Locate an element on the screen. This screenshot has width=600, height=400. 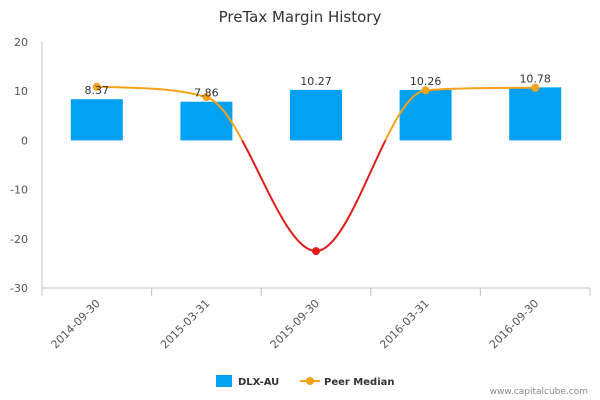
data-labels: 8.37 7.86 10.27 10.26 10.78 is located at coordinates (318, 85).